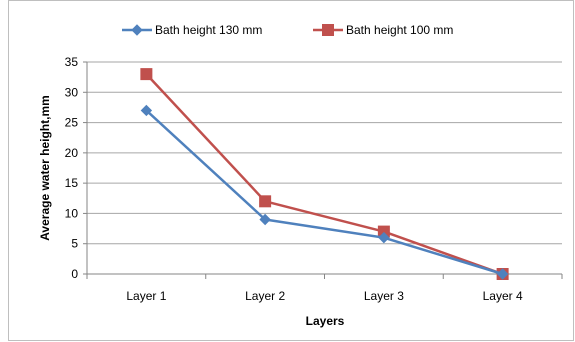 This screenshot has width=575, height=342. What do you see at coordinates (72, 213) in the screenshot?
I see `y-tick-label: 10` at bounding box center [72, 213].